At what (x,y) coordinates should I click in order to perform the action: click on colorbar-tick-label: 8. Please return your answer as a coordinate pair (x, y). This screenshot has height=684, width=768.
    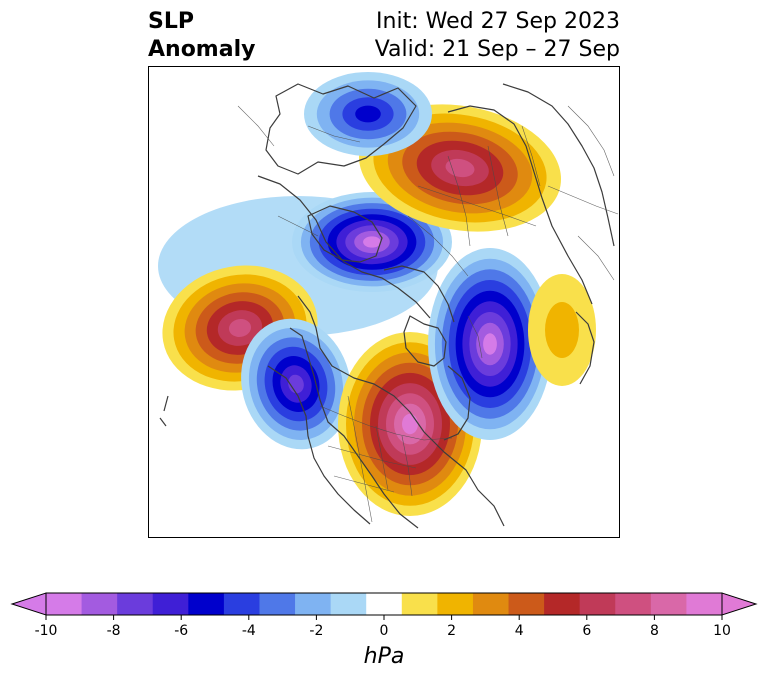
    Looking at the image, I should click on (654, 631).